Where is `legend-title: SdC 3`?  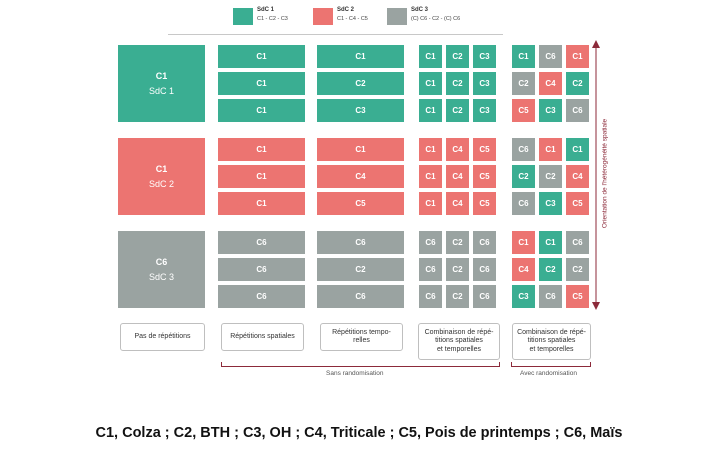 legend-title: SdC 3 is located at coordinates (420, 10).